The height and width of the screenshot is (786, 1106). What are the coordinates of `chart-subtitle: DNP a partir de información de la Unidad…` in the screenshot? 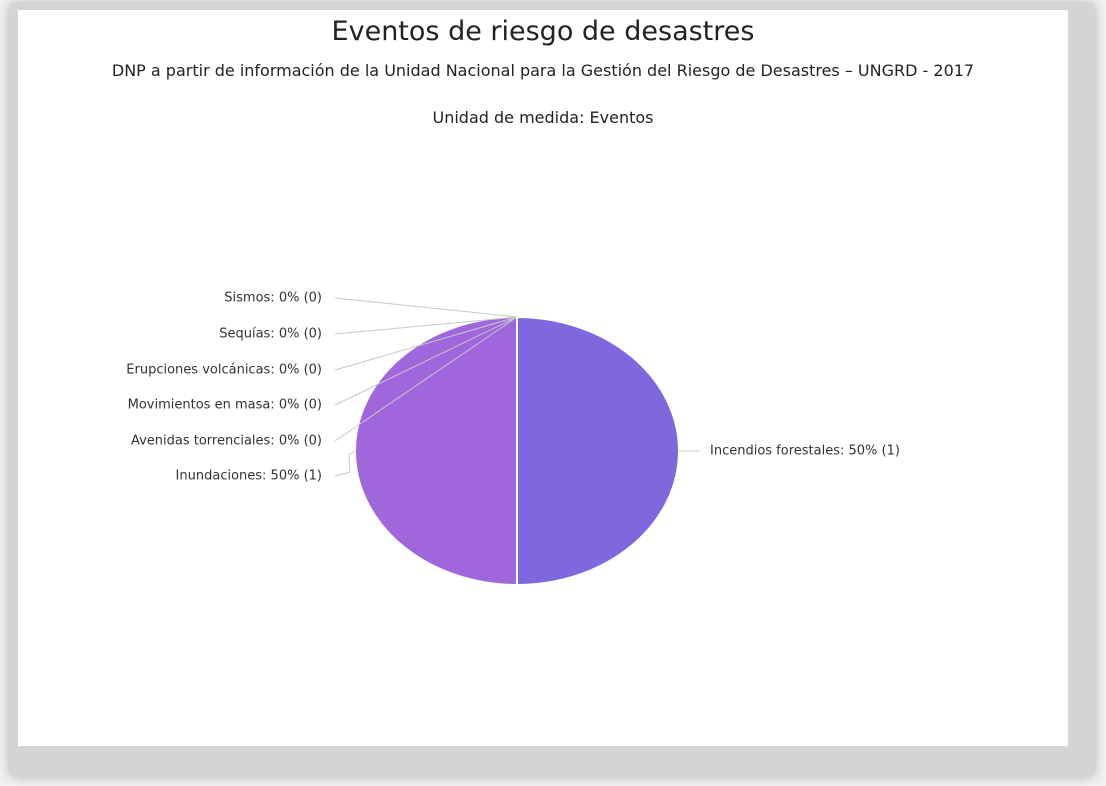 It's located at (543, 70).